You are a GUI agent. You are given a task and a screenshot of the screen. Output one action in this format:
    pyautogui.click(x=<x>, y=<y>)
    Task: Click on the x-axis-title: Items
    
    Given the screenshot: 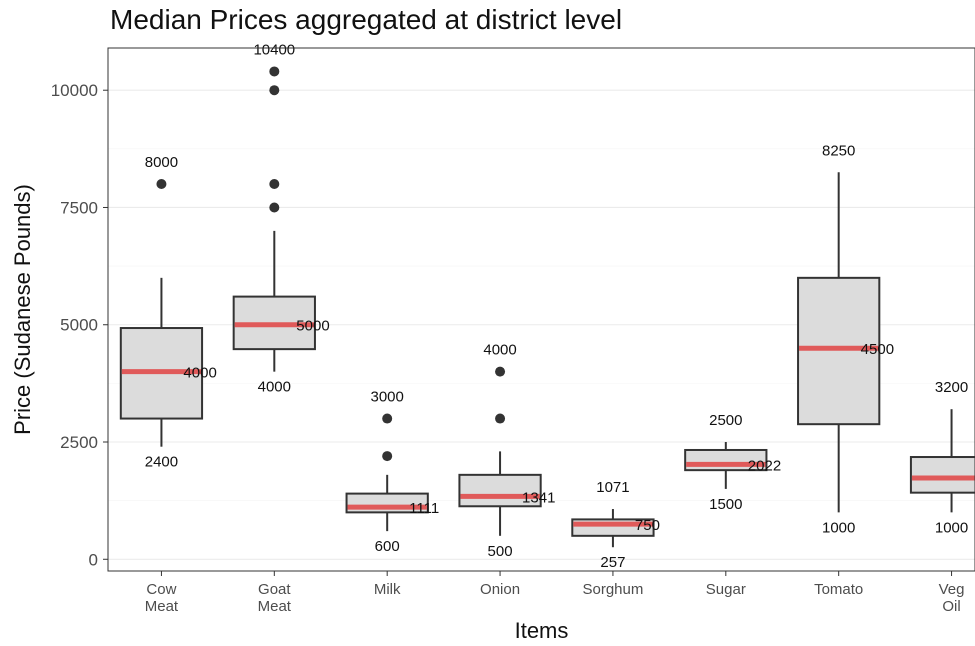 What is the action you would take?
    pyautogui.click(x=542, y=630)
    